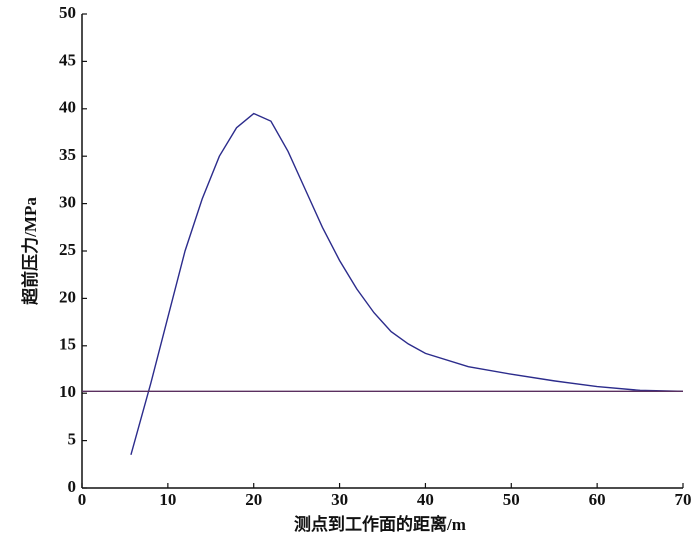  What do you see at coordinates (380, 524) in the screenshot?
I see `x-axis-label: 测点到工作面的距离/m` at bounding box center [380, 524].